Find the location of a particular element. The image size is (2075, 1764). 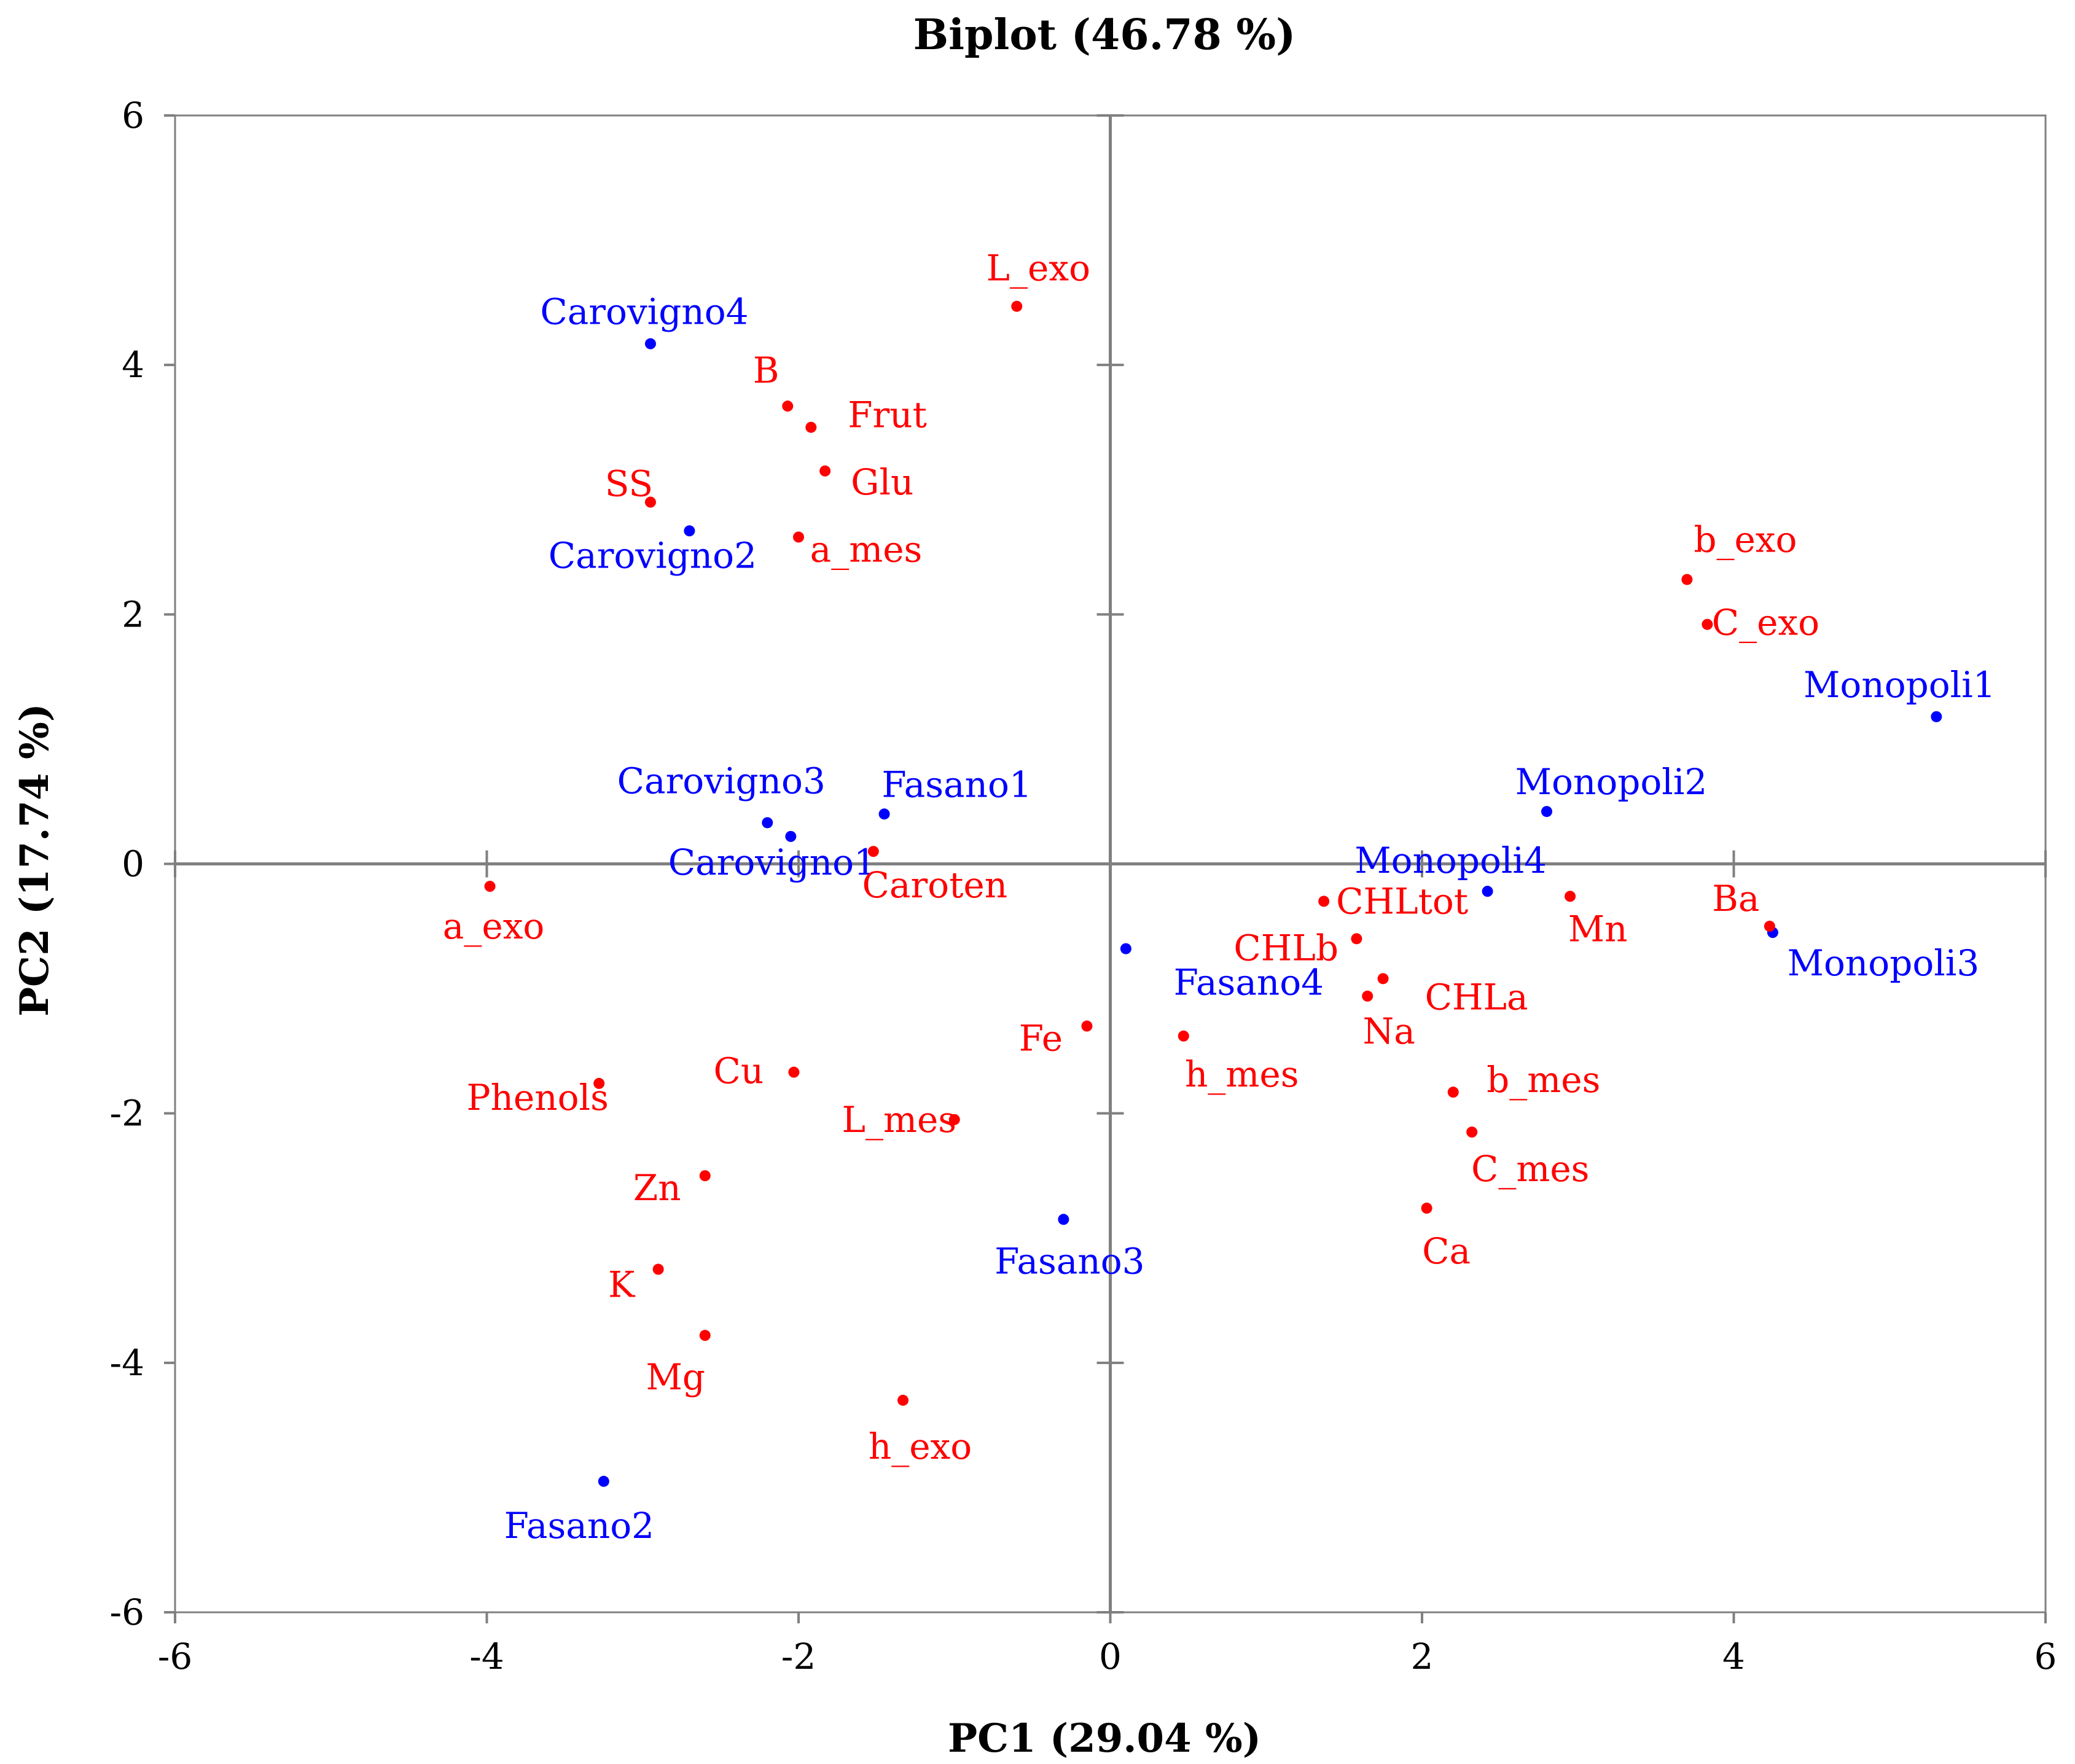

variable-label-frut: Frut is located at coordinates (887, 415).